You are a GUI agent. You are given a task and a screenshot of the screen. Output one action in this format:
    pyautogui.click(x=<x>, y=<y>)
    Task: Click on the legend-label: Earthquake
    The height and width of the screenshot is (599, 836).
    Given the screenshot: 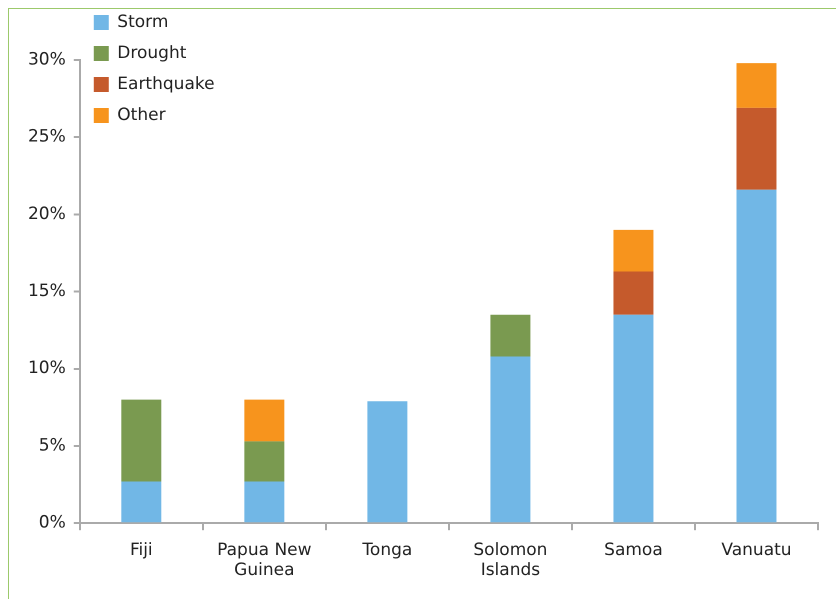 What is the action you would take?
    pyautogui.click(x=166, y=84)
    